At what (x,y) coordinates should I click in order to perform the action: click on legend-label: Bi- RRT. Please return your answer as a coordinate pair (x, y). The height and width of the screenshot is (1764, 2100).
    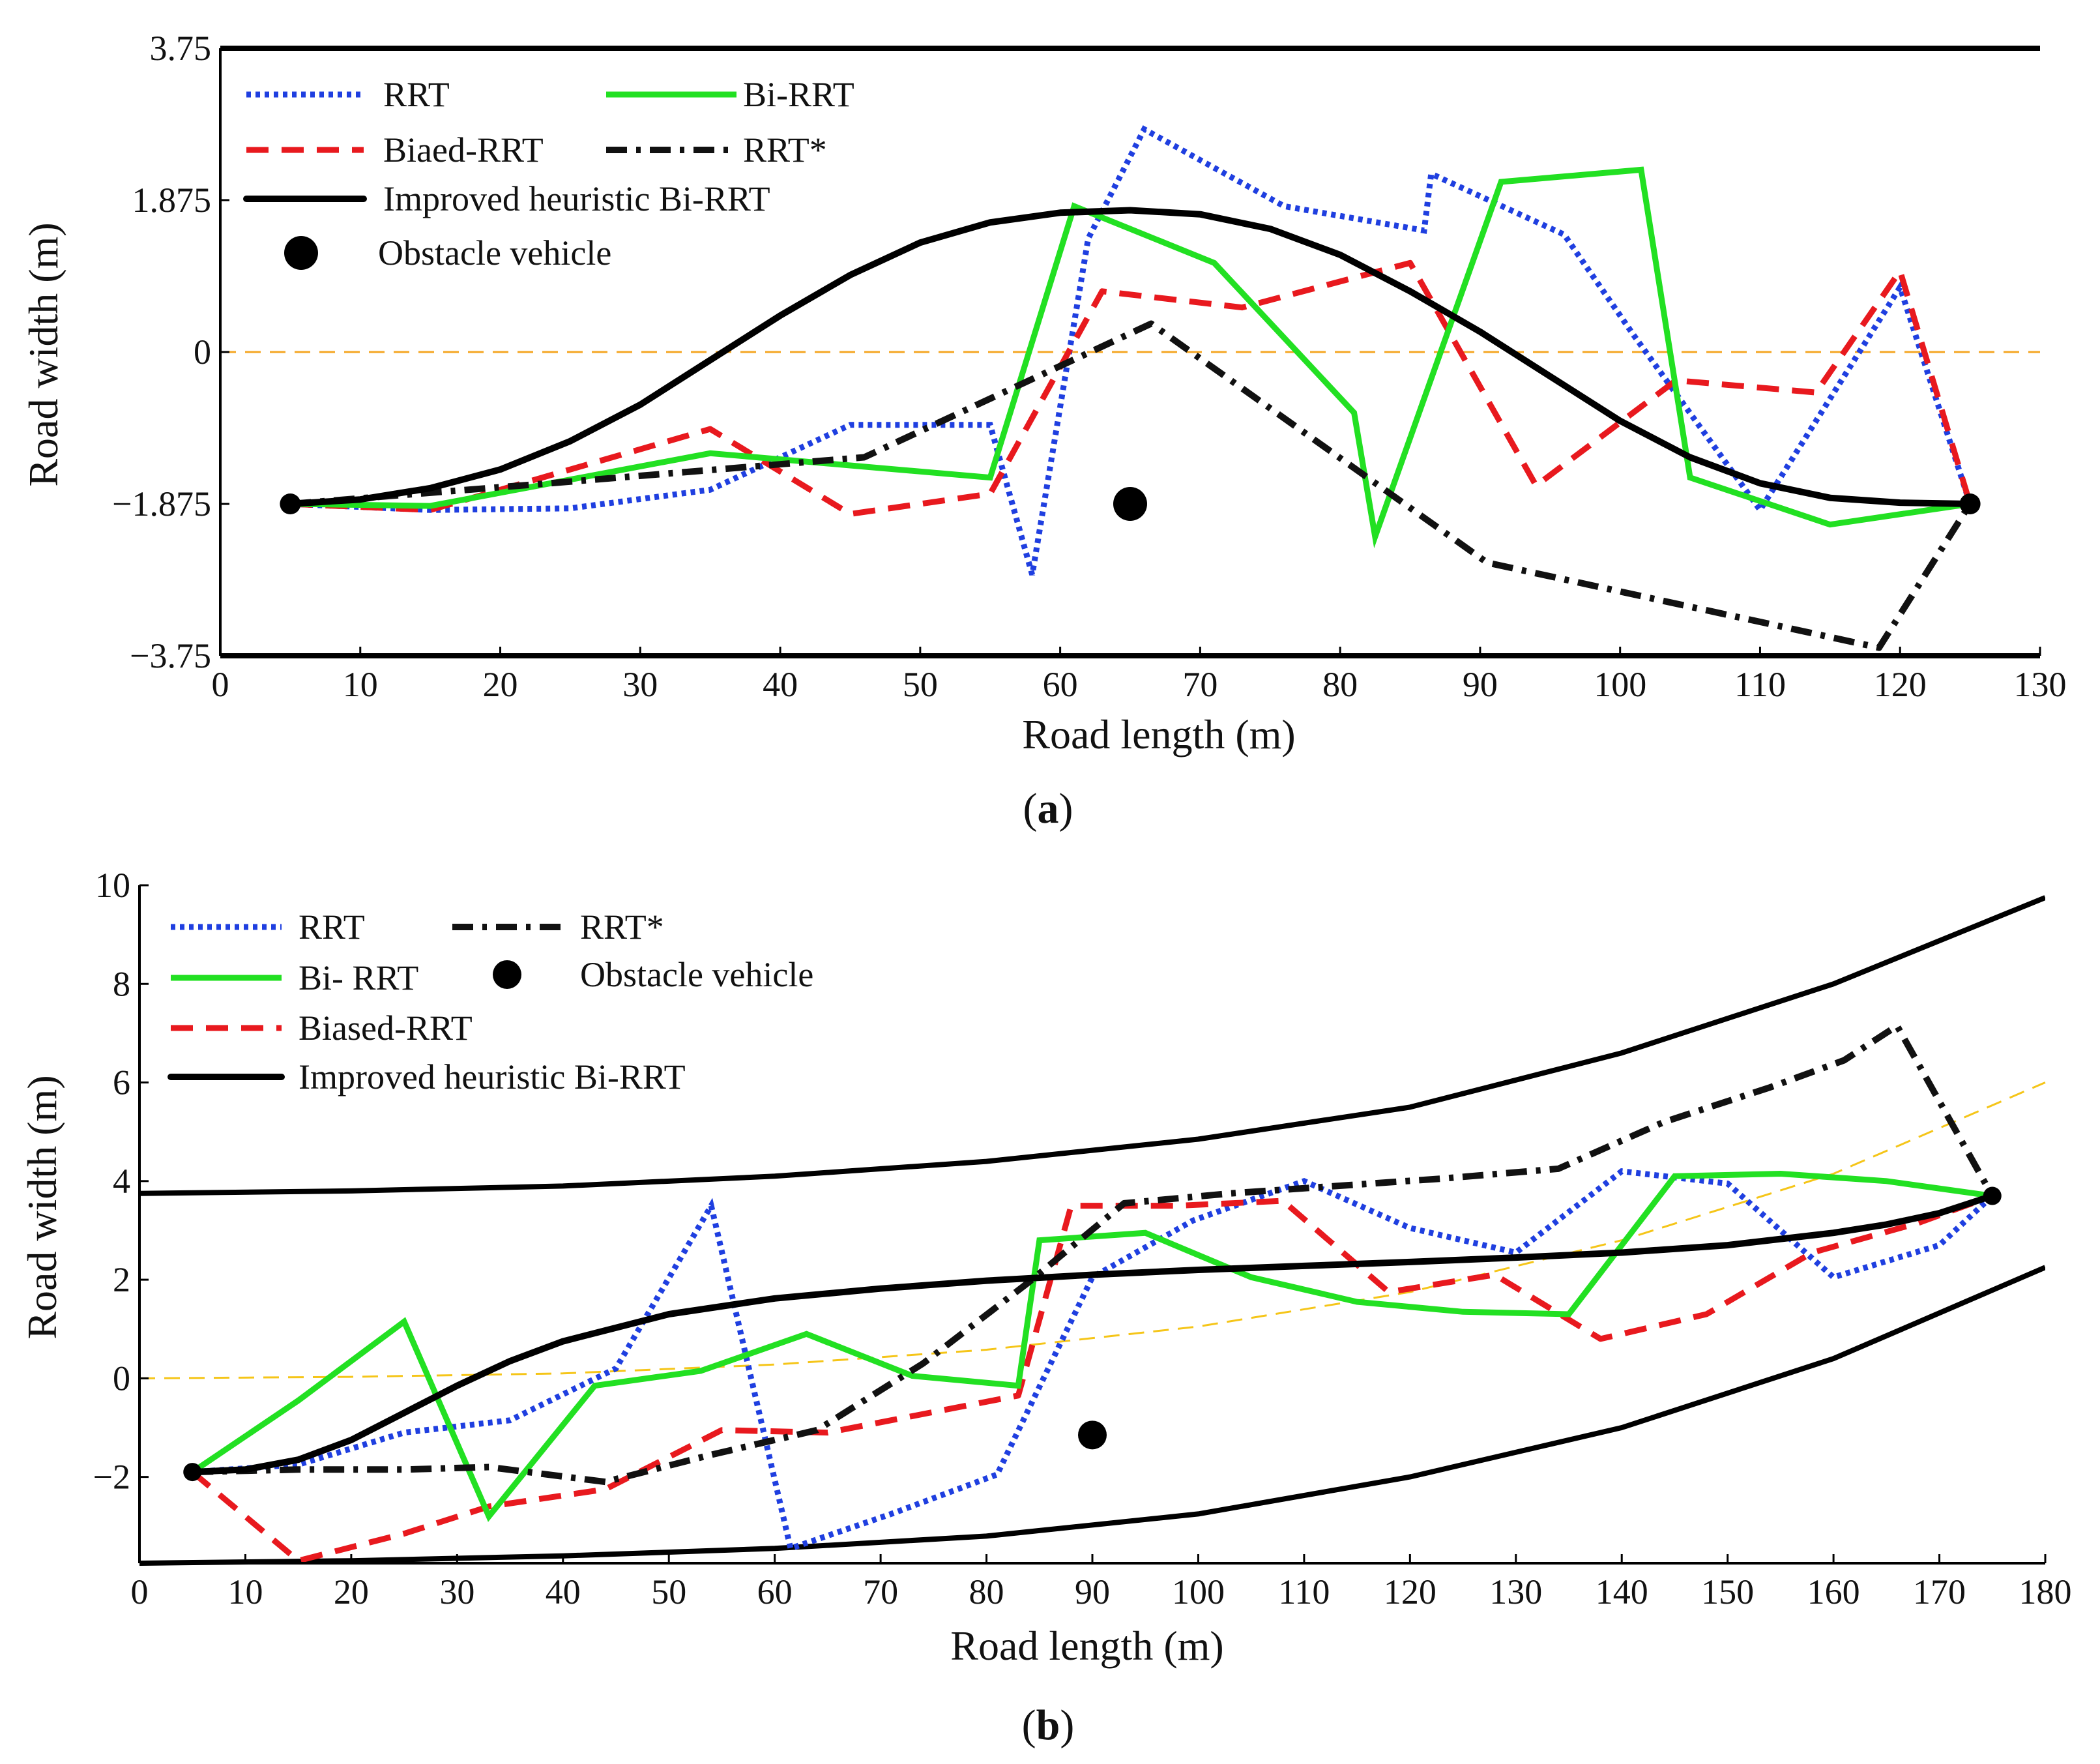
    Looking at the image, I should click on (358, 977).